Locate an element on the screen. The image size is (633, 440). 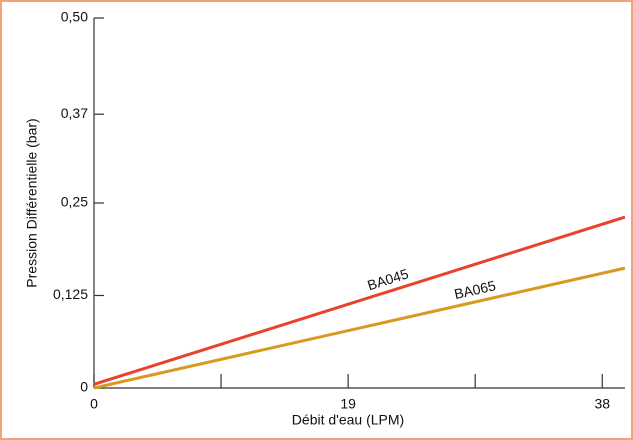
y-tick-label: 0,25 is located at coordinates (74, 202).